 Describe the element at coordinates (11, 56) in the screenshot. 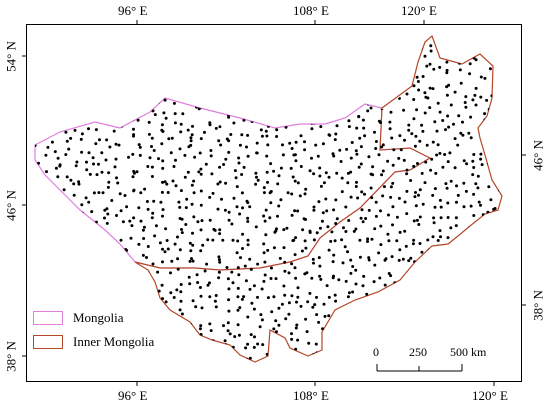

I see `left-tick-54n: 54° N` at that location.